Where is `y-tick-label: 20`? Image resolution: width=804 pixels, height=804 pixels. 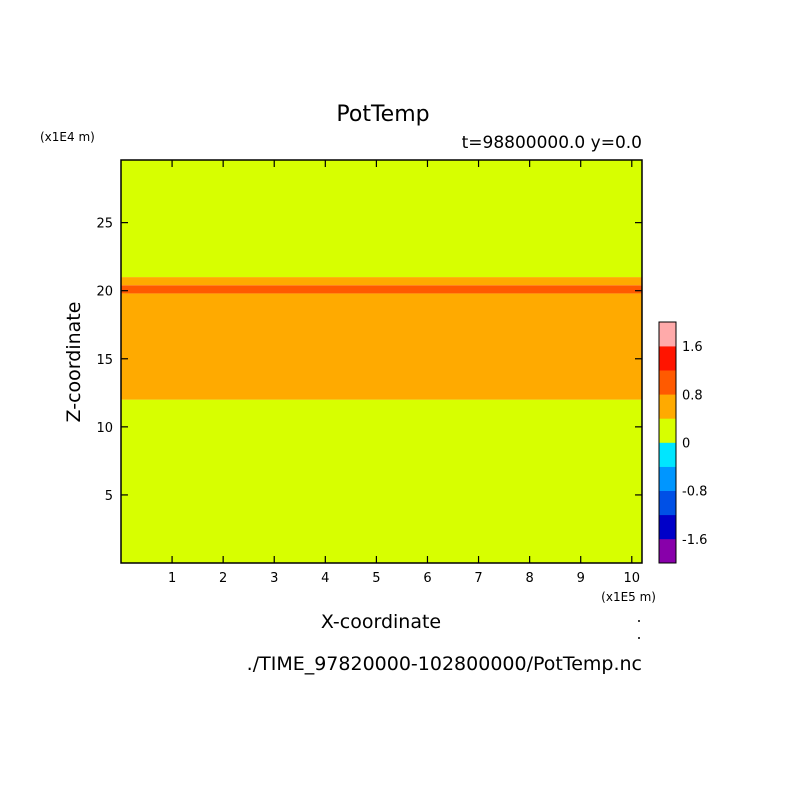 y-tick-label: 20 is located at coordinates (104, 292).